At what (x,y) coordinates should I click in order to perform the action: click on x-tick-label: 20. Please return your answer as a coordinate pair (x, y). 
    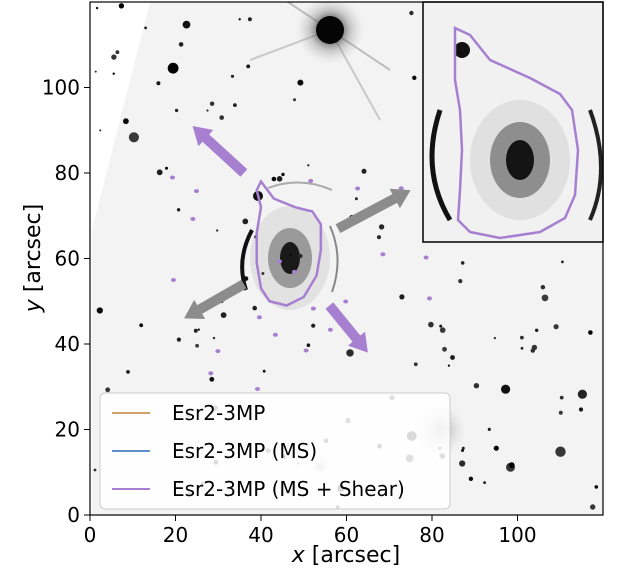
    Looking at the image, I should click on (175, 535).